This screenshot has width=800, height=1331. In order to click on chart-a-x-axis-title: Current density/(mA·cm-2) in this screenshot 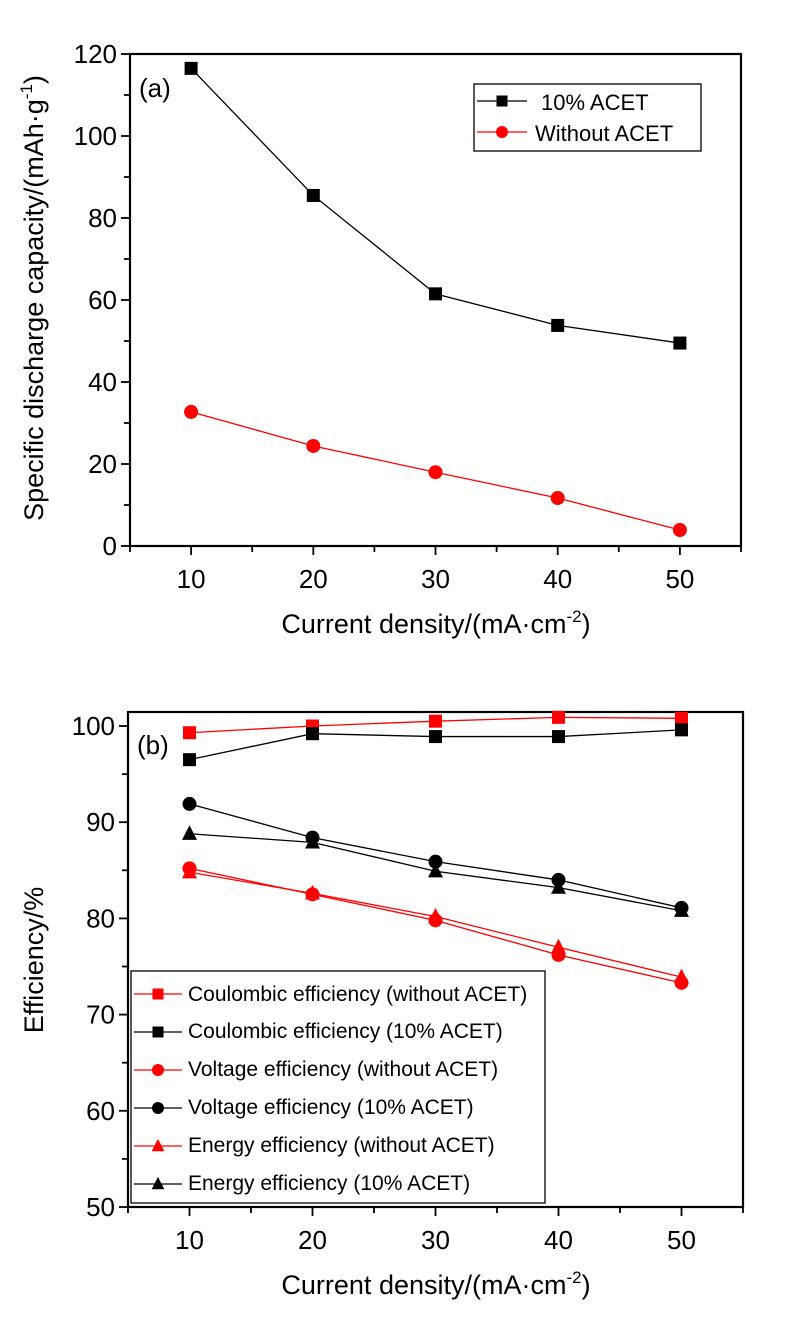, I will do `click(435, 623)`.